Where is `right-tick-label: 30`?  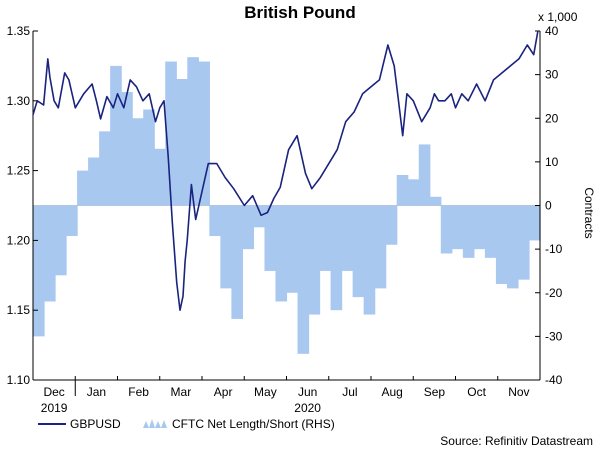 right-tick-label: 30 is located at coordinates (552, 75).